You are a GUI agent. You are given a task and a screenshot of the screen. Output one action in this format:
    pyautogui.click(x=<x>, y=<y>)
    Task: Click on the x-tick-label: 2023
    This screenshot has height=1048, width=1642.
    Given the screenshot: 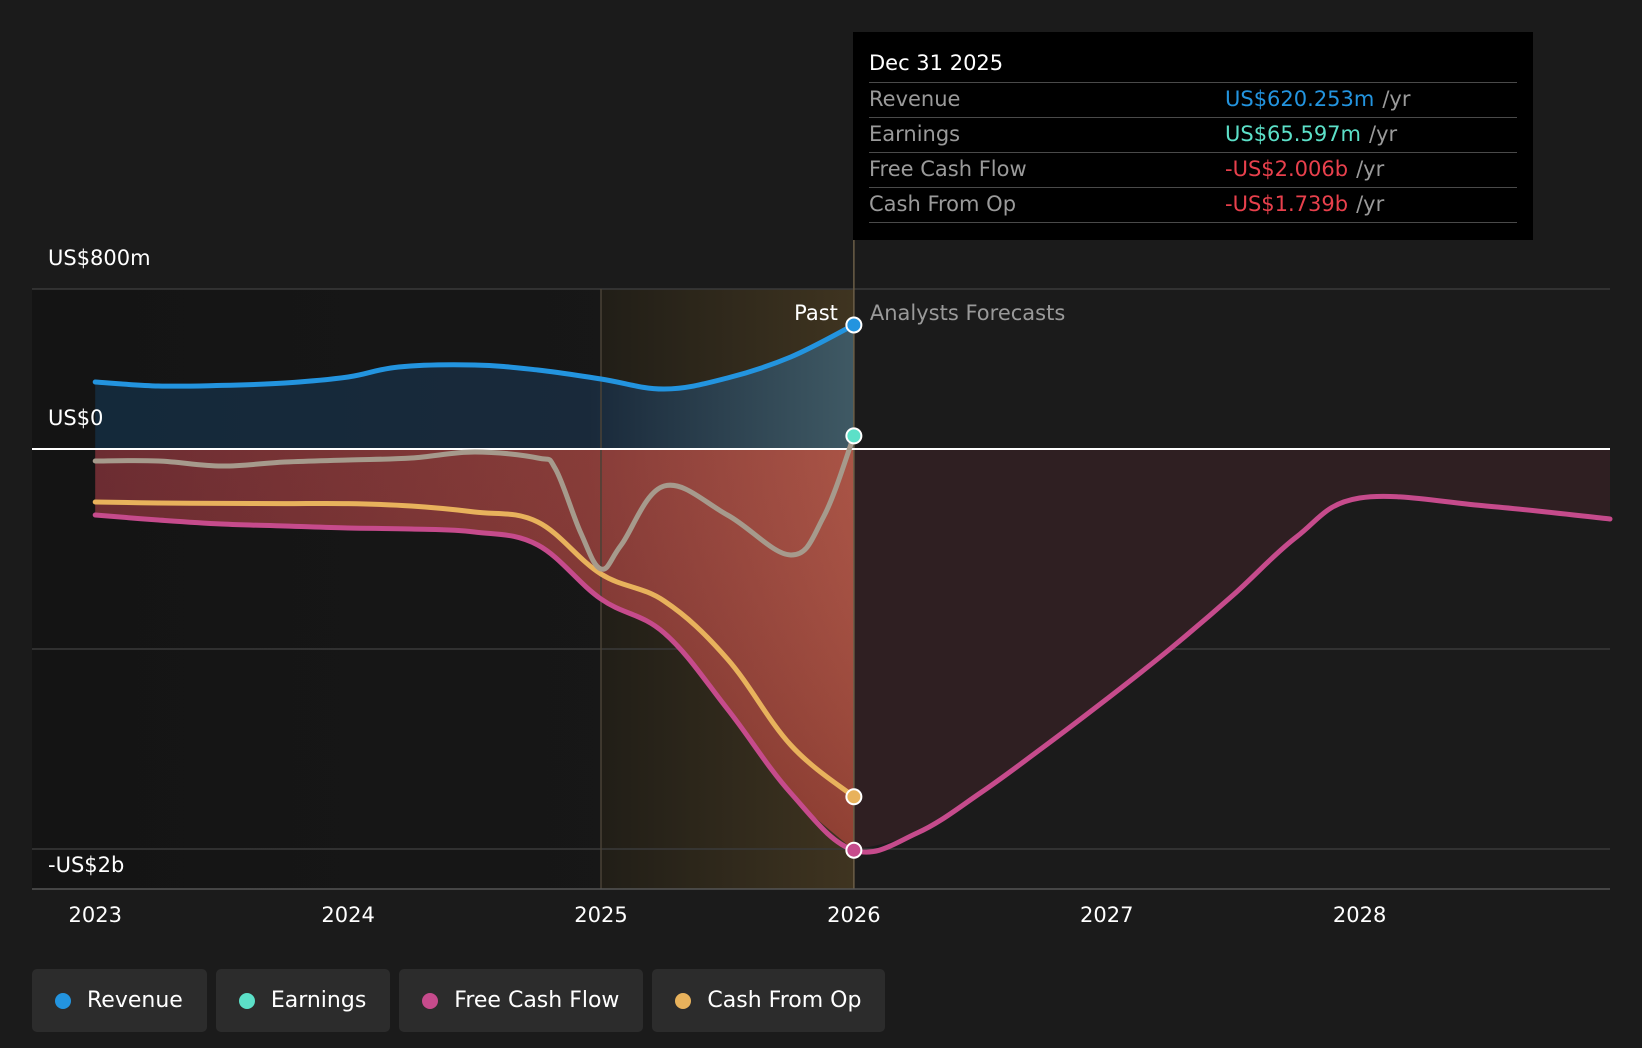 What is the action you would take?
    pyautogui.click(x=94, y=915)
    